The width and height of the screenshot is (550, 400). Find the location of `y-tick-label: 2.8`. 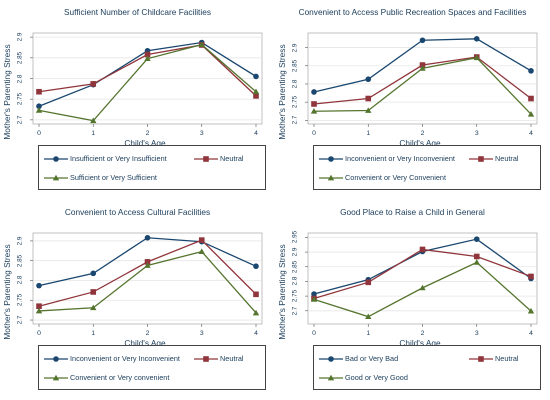

y-tick-label: 2.8 is located at coordinates (295, 281).